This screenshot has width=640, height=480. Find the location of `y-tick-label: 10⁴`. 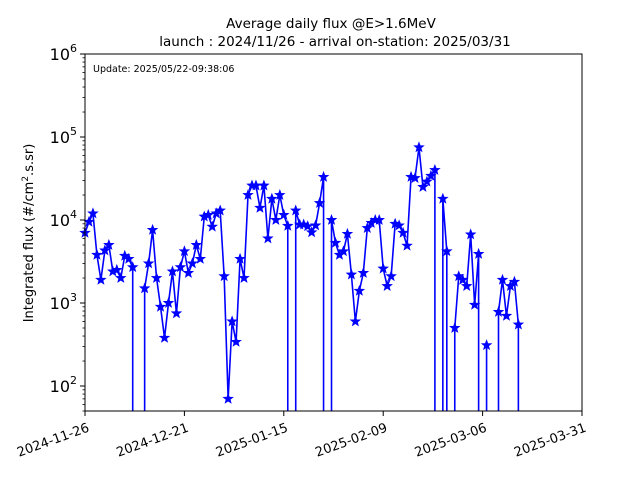

y-tick-label: 10⁴ is located at coordinates (63, 219).